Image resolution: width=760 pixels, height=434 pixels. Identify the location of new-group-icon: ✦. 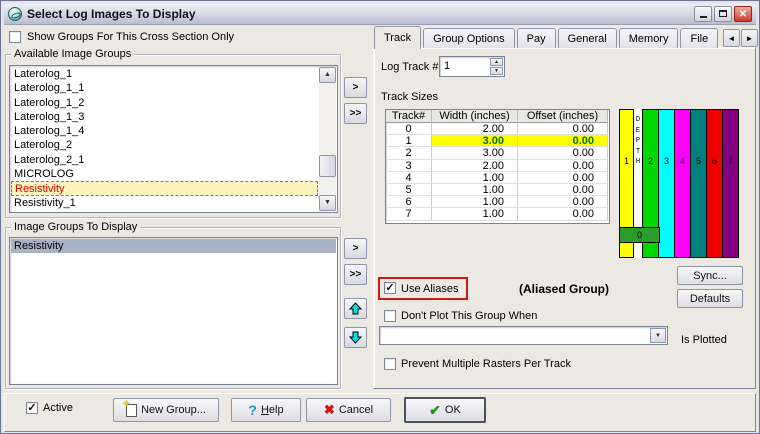
(130, 408).